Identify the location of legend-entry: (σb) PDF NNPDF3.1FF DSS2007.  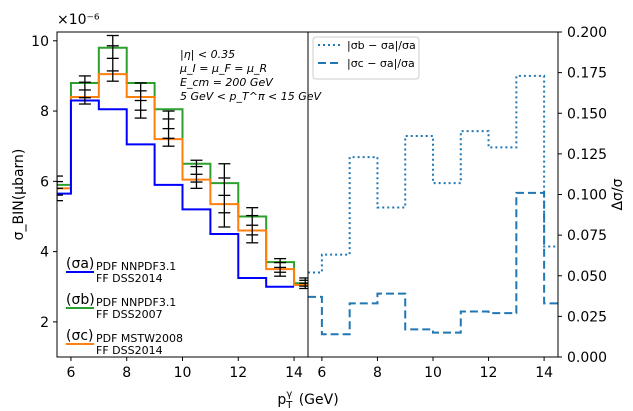
(121, 306).